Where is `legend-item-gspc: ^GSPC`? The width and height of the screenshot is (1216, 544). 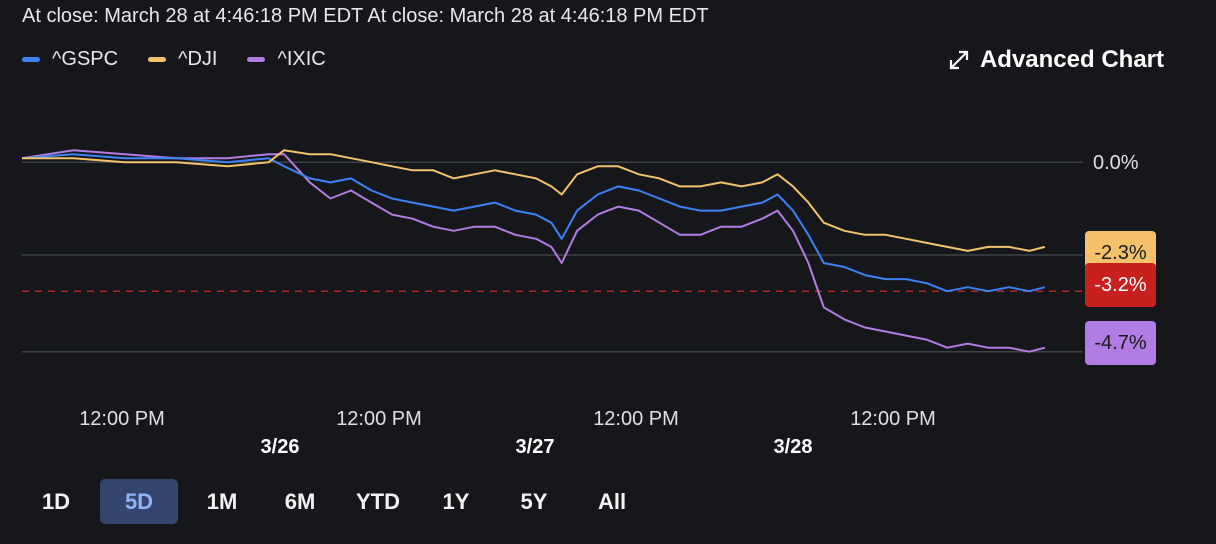 legend-item-gspc: ^GSPC is located at coordinates (70, 59).